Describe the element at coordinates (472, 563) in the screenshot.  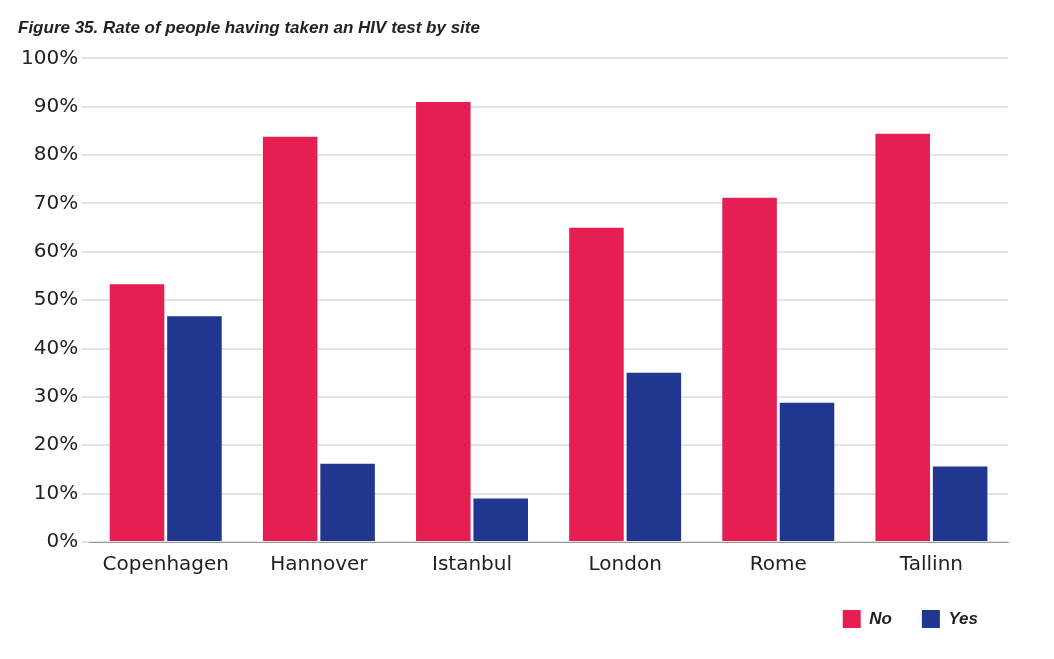
I see `x-tick-label: Istanbul` at that location.